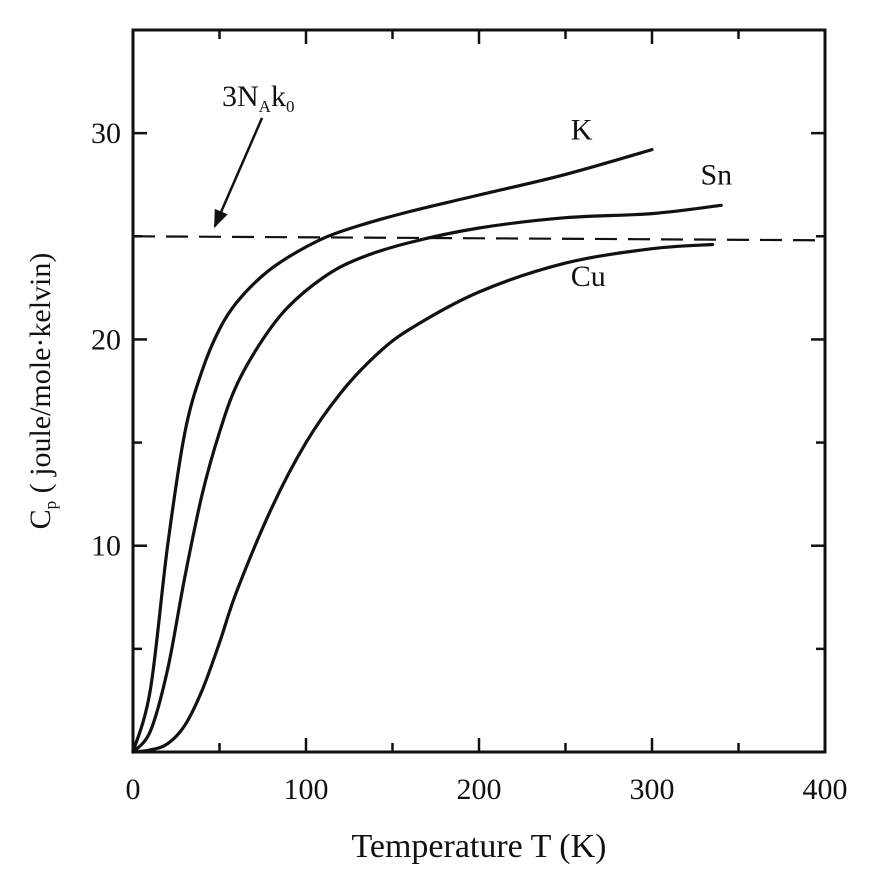 This screenshot has height=882, width=878. I want to click on y-tick-label: 10, so click(106, 546).